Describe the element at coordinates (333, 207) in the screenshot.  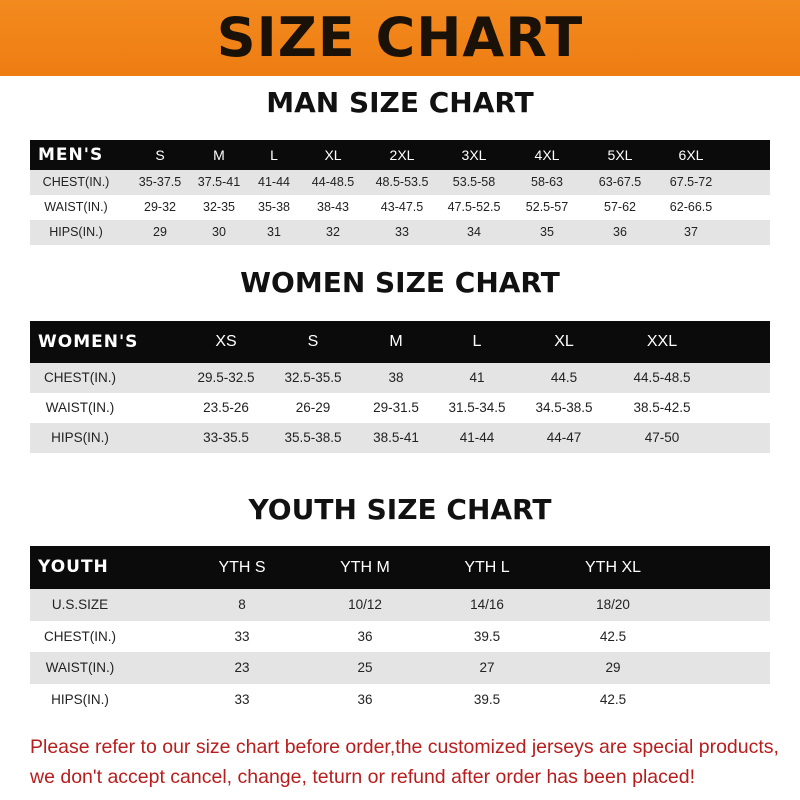
I see `table-cell: 38-43` at that location.